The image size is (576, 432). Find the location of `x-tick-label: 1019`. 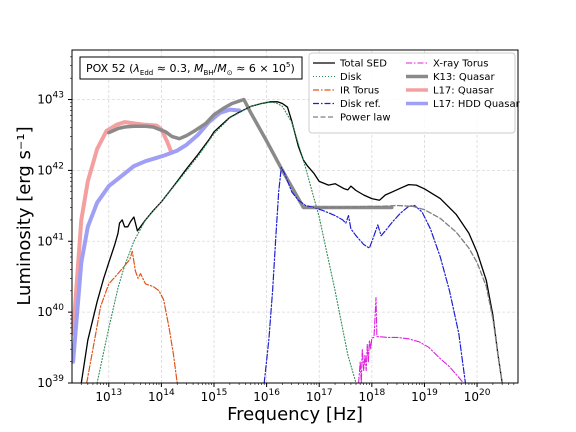

x-tick-label: 1019 is located at coordinates (424, 396).